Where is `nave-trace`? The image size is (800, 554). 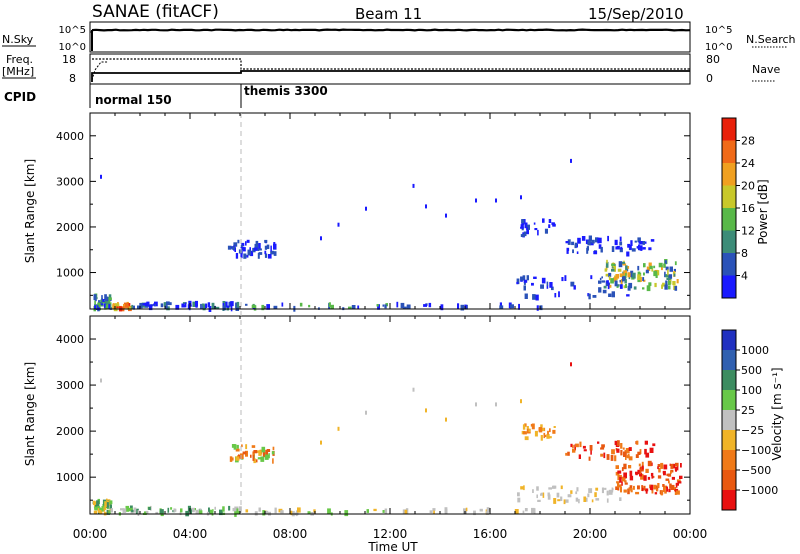
nave-trace is located at coordinates (391, 64).